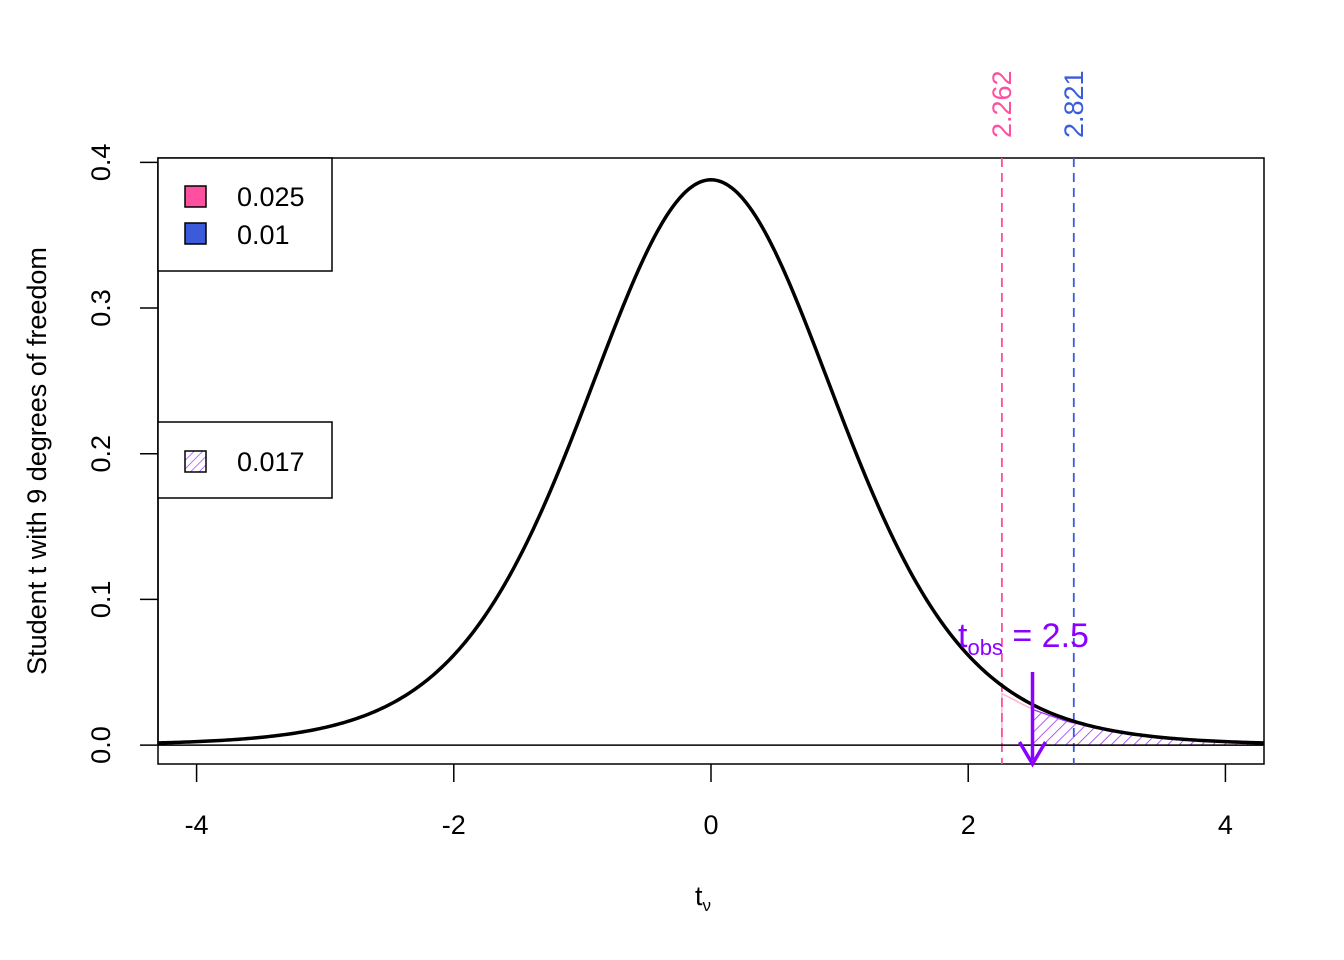 The width and height of the screenshot is (1344, 960). Describe the element at coordinates (1033, 754) in the screenshot. I see `observed-arrow-head` at that location.